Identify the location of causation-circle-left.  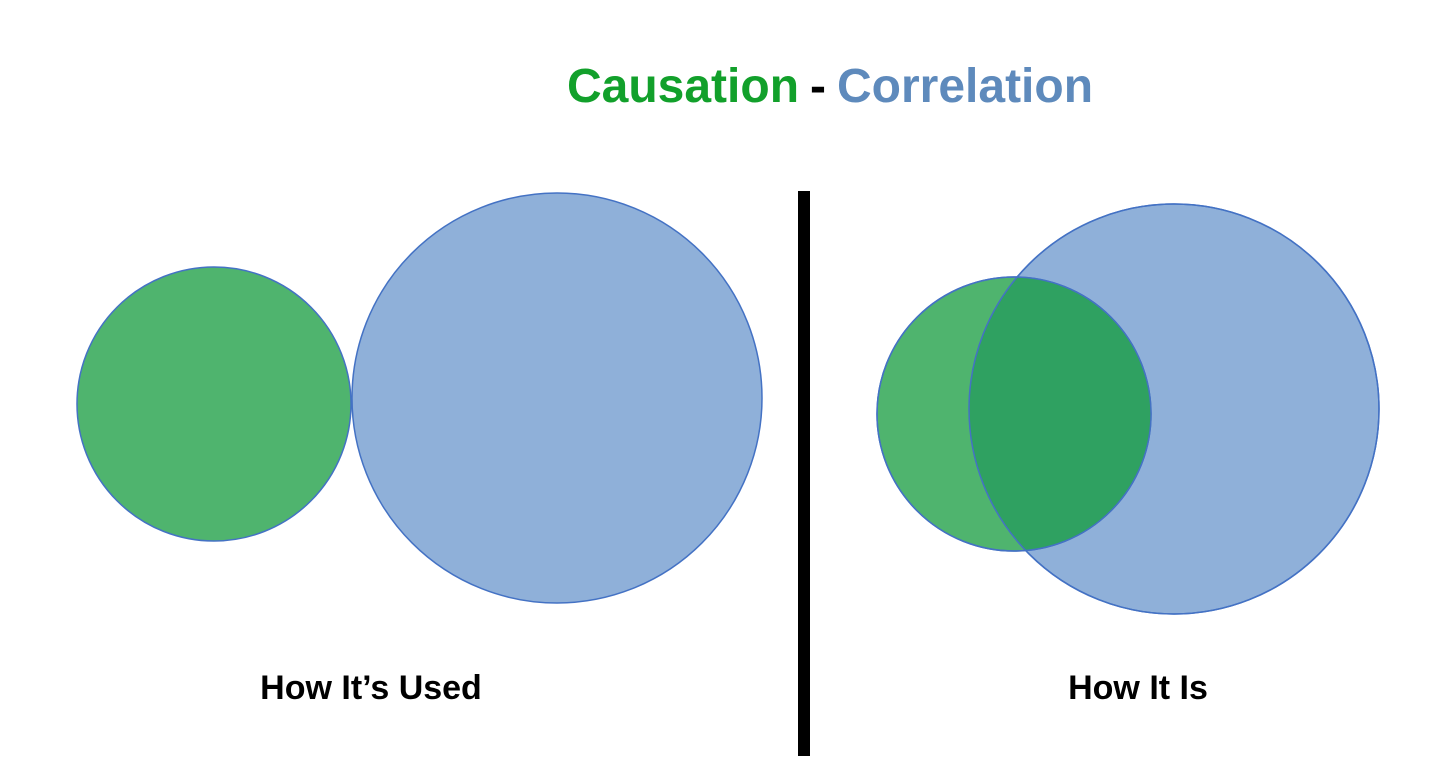
(214, 404).